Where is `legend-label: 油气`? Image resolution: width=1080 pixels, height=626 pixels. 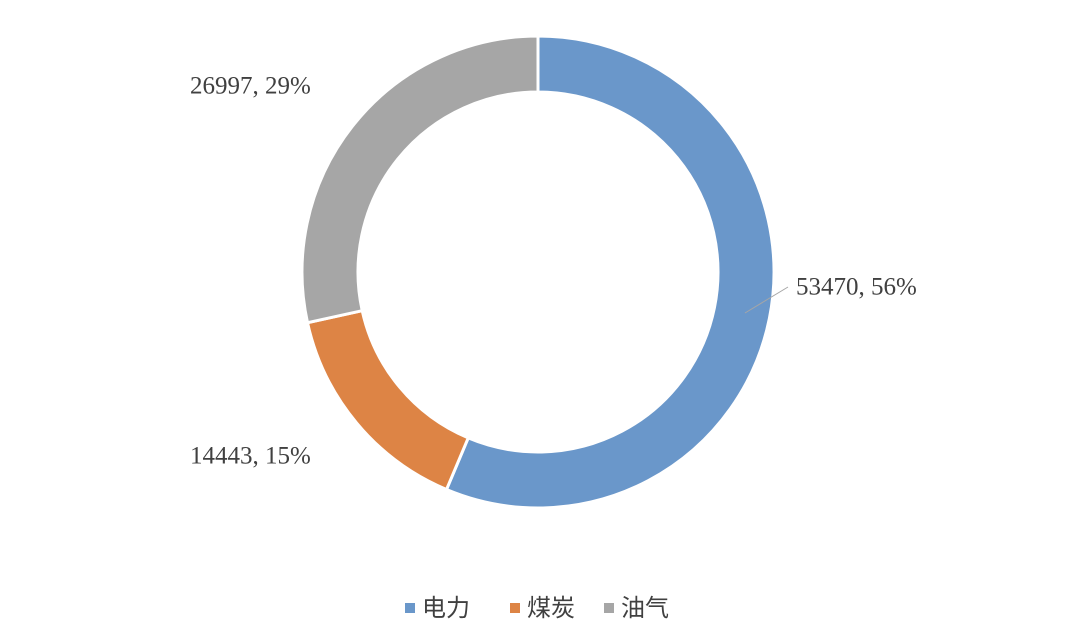
legend-label: 油气 is located at coordinates (645, 608).